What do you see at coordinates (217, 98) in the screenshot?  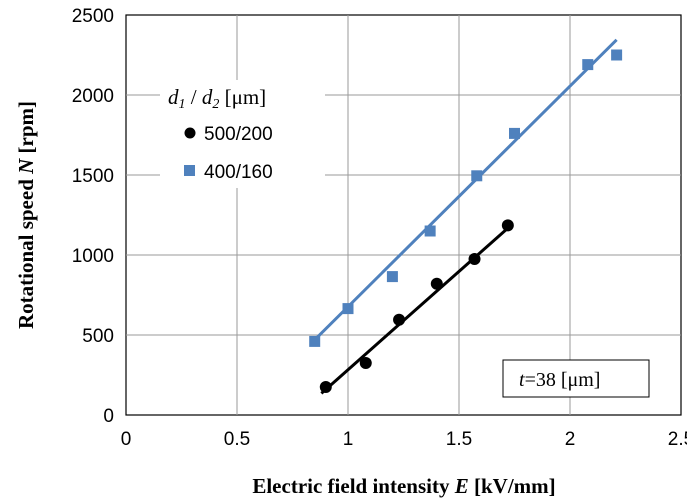 I see `legend-title: d1 / d2 [μm]` at bounding box center [217, 98].